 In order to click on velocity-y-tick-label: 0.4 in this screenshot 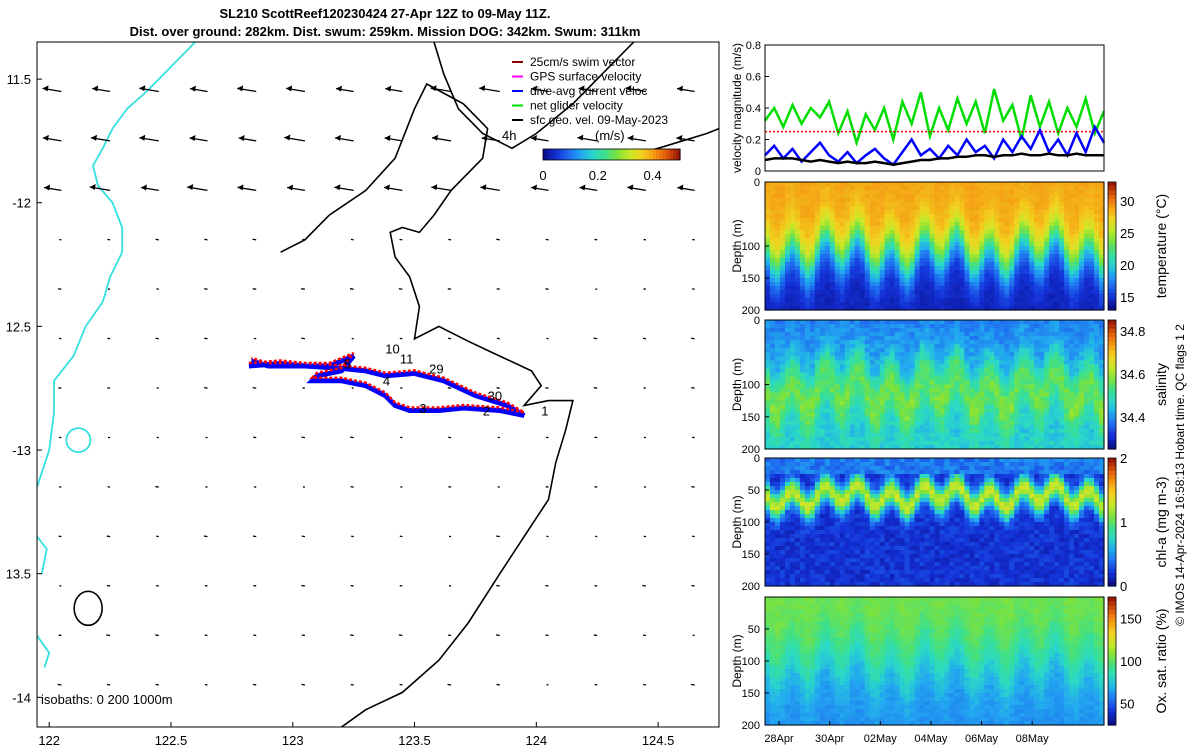, I will do `click(753, 109)`.